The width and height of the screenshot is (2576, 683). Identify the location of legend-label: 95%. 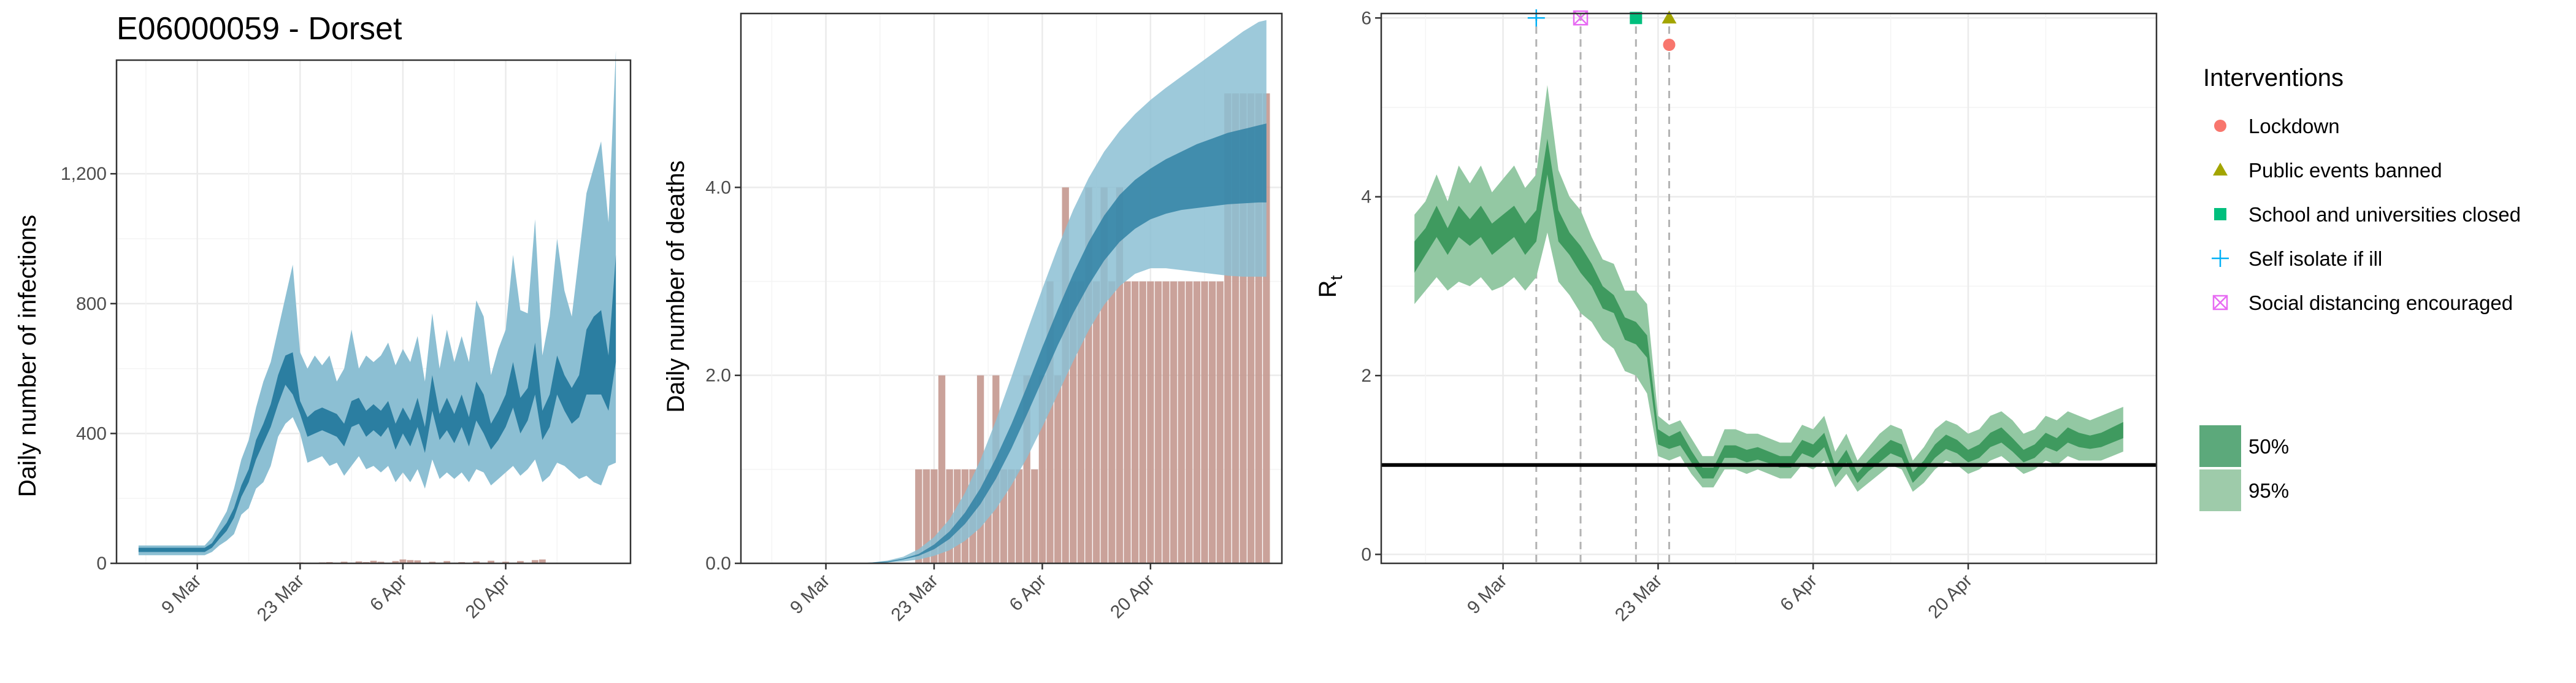
(2268, 491).